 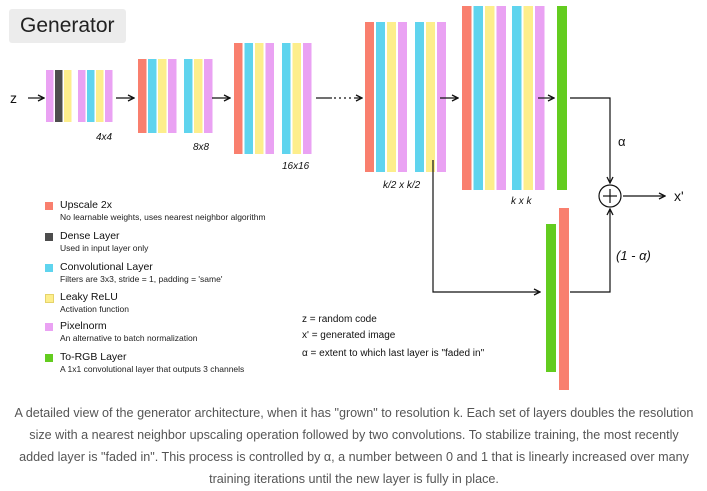 What do you see at coordinates (49, 206) in the screenshot?
I see `legend-swatch-upscale` at bounding box center [49, 206].